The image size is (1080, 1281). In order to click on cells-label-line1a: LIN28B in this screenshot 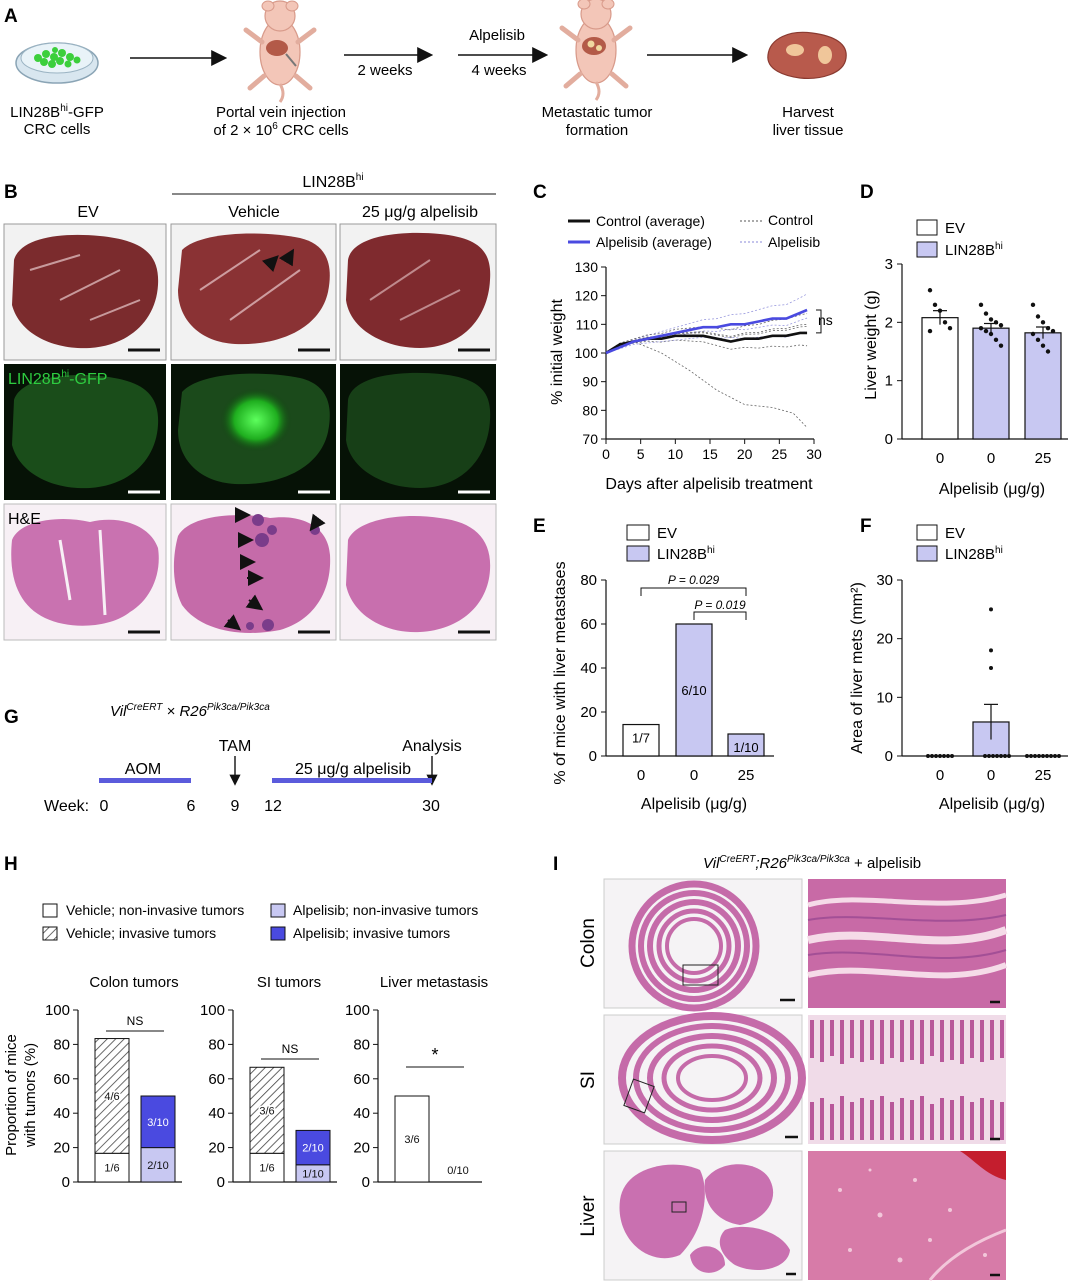, I will do `click(35, 112)`.